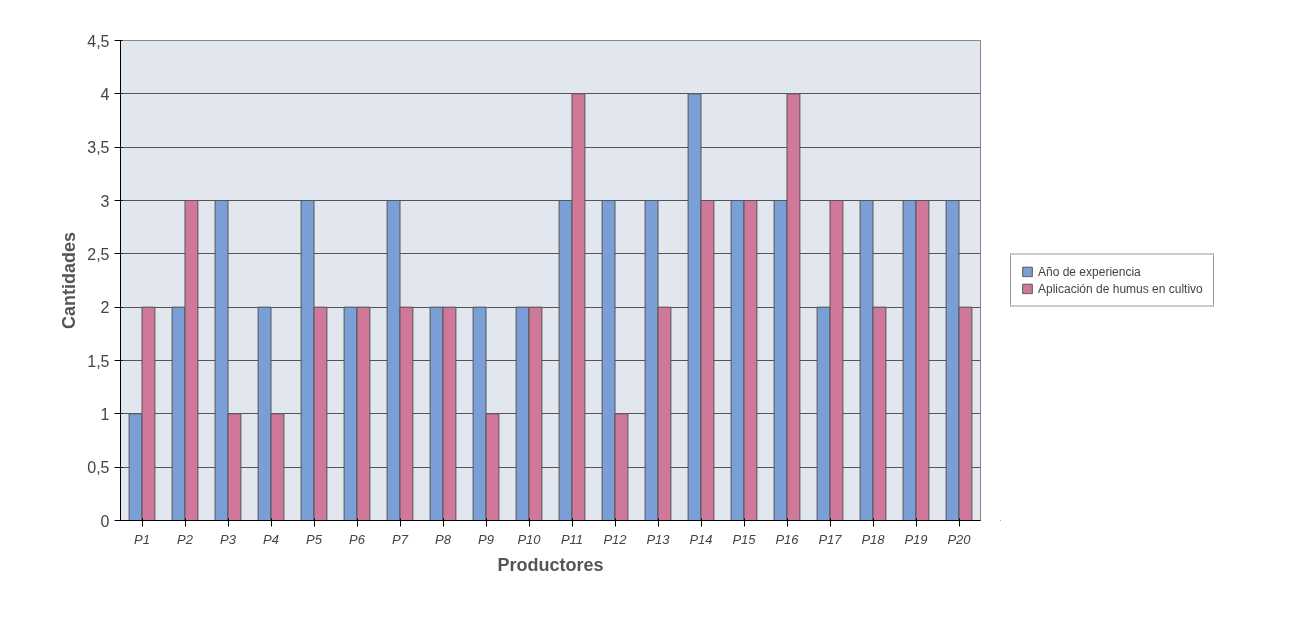 This screenshot has height=630, width=1311. Describe the element at coordinates (959, 539) in the screenshot. I see `x-tick-label: P20` at that location.